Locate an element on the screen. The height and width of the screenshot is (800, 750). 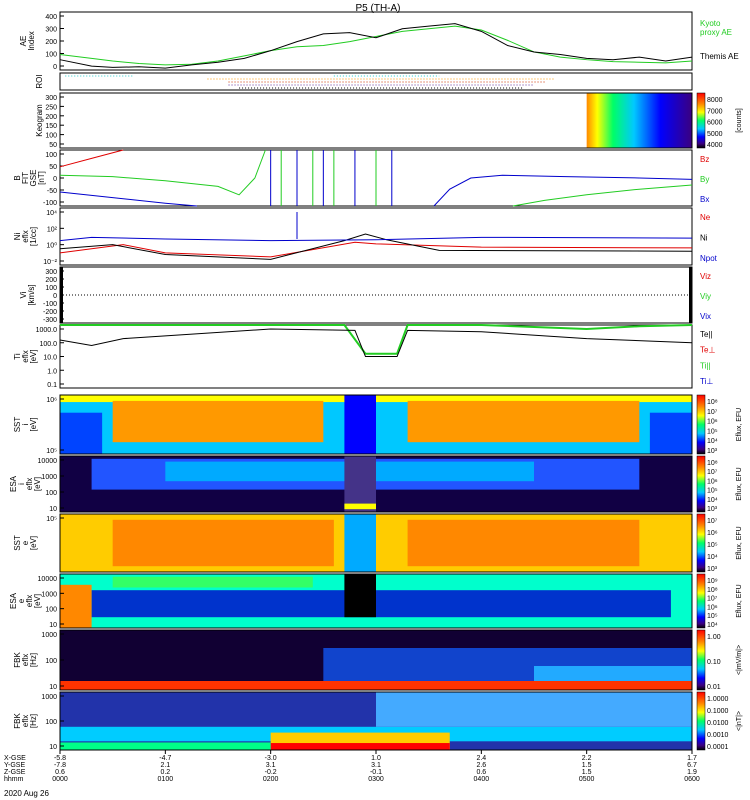
sst-electron-ytick-tick: 10⁵ is located at coordinates (51, 519).